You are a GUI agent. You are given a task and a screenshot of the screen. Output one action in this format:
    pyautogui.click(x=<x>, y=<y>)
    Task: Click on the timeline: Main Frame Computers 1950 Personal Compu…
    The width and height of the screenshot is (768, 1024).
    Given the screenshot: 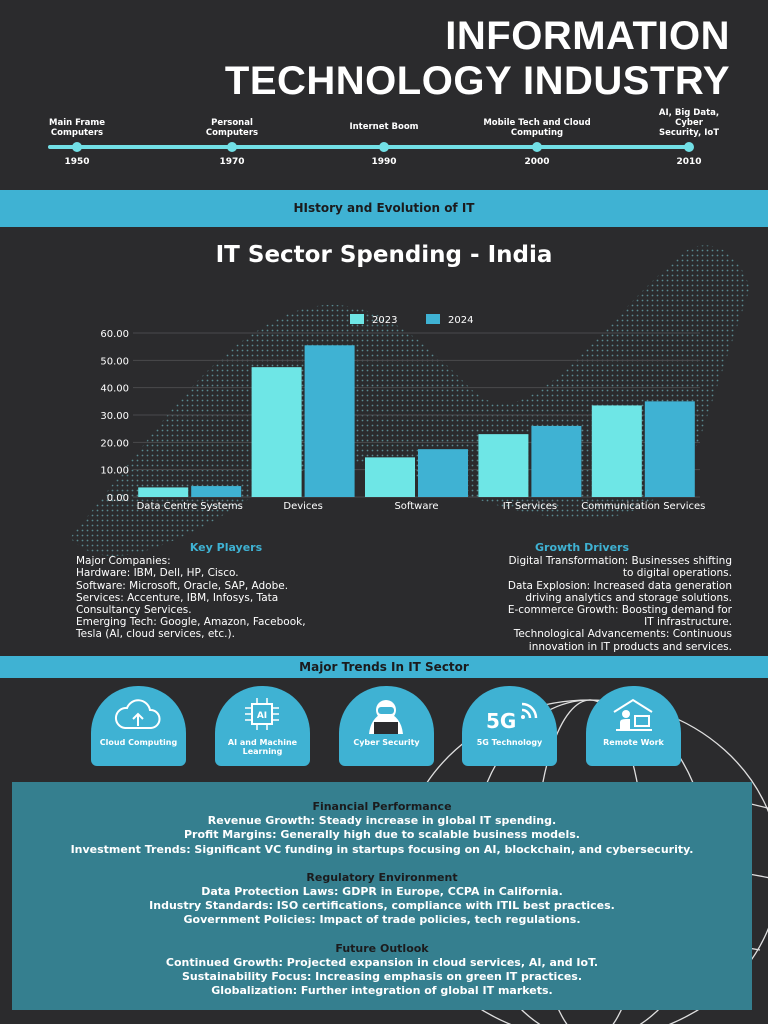 What is the action you would take?
    pyautogui.click(x=384, y=139)
    